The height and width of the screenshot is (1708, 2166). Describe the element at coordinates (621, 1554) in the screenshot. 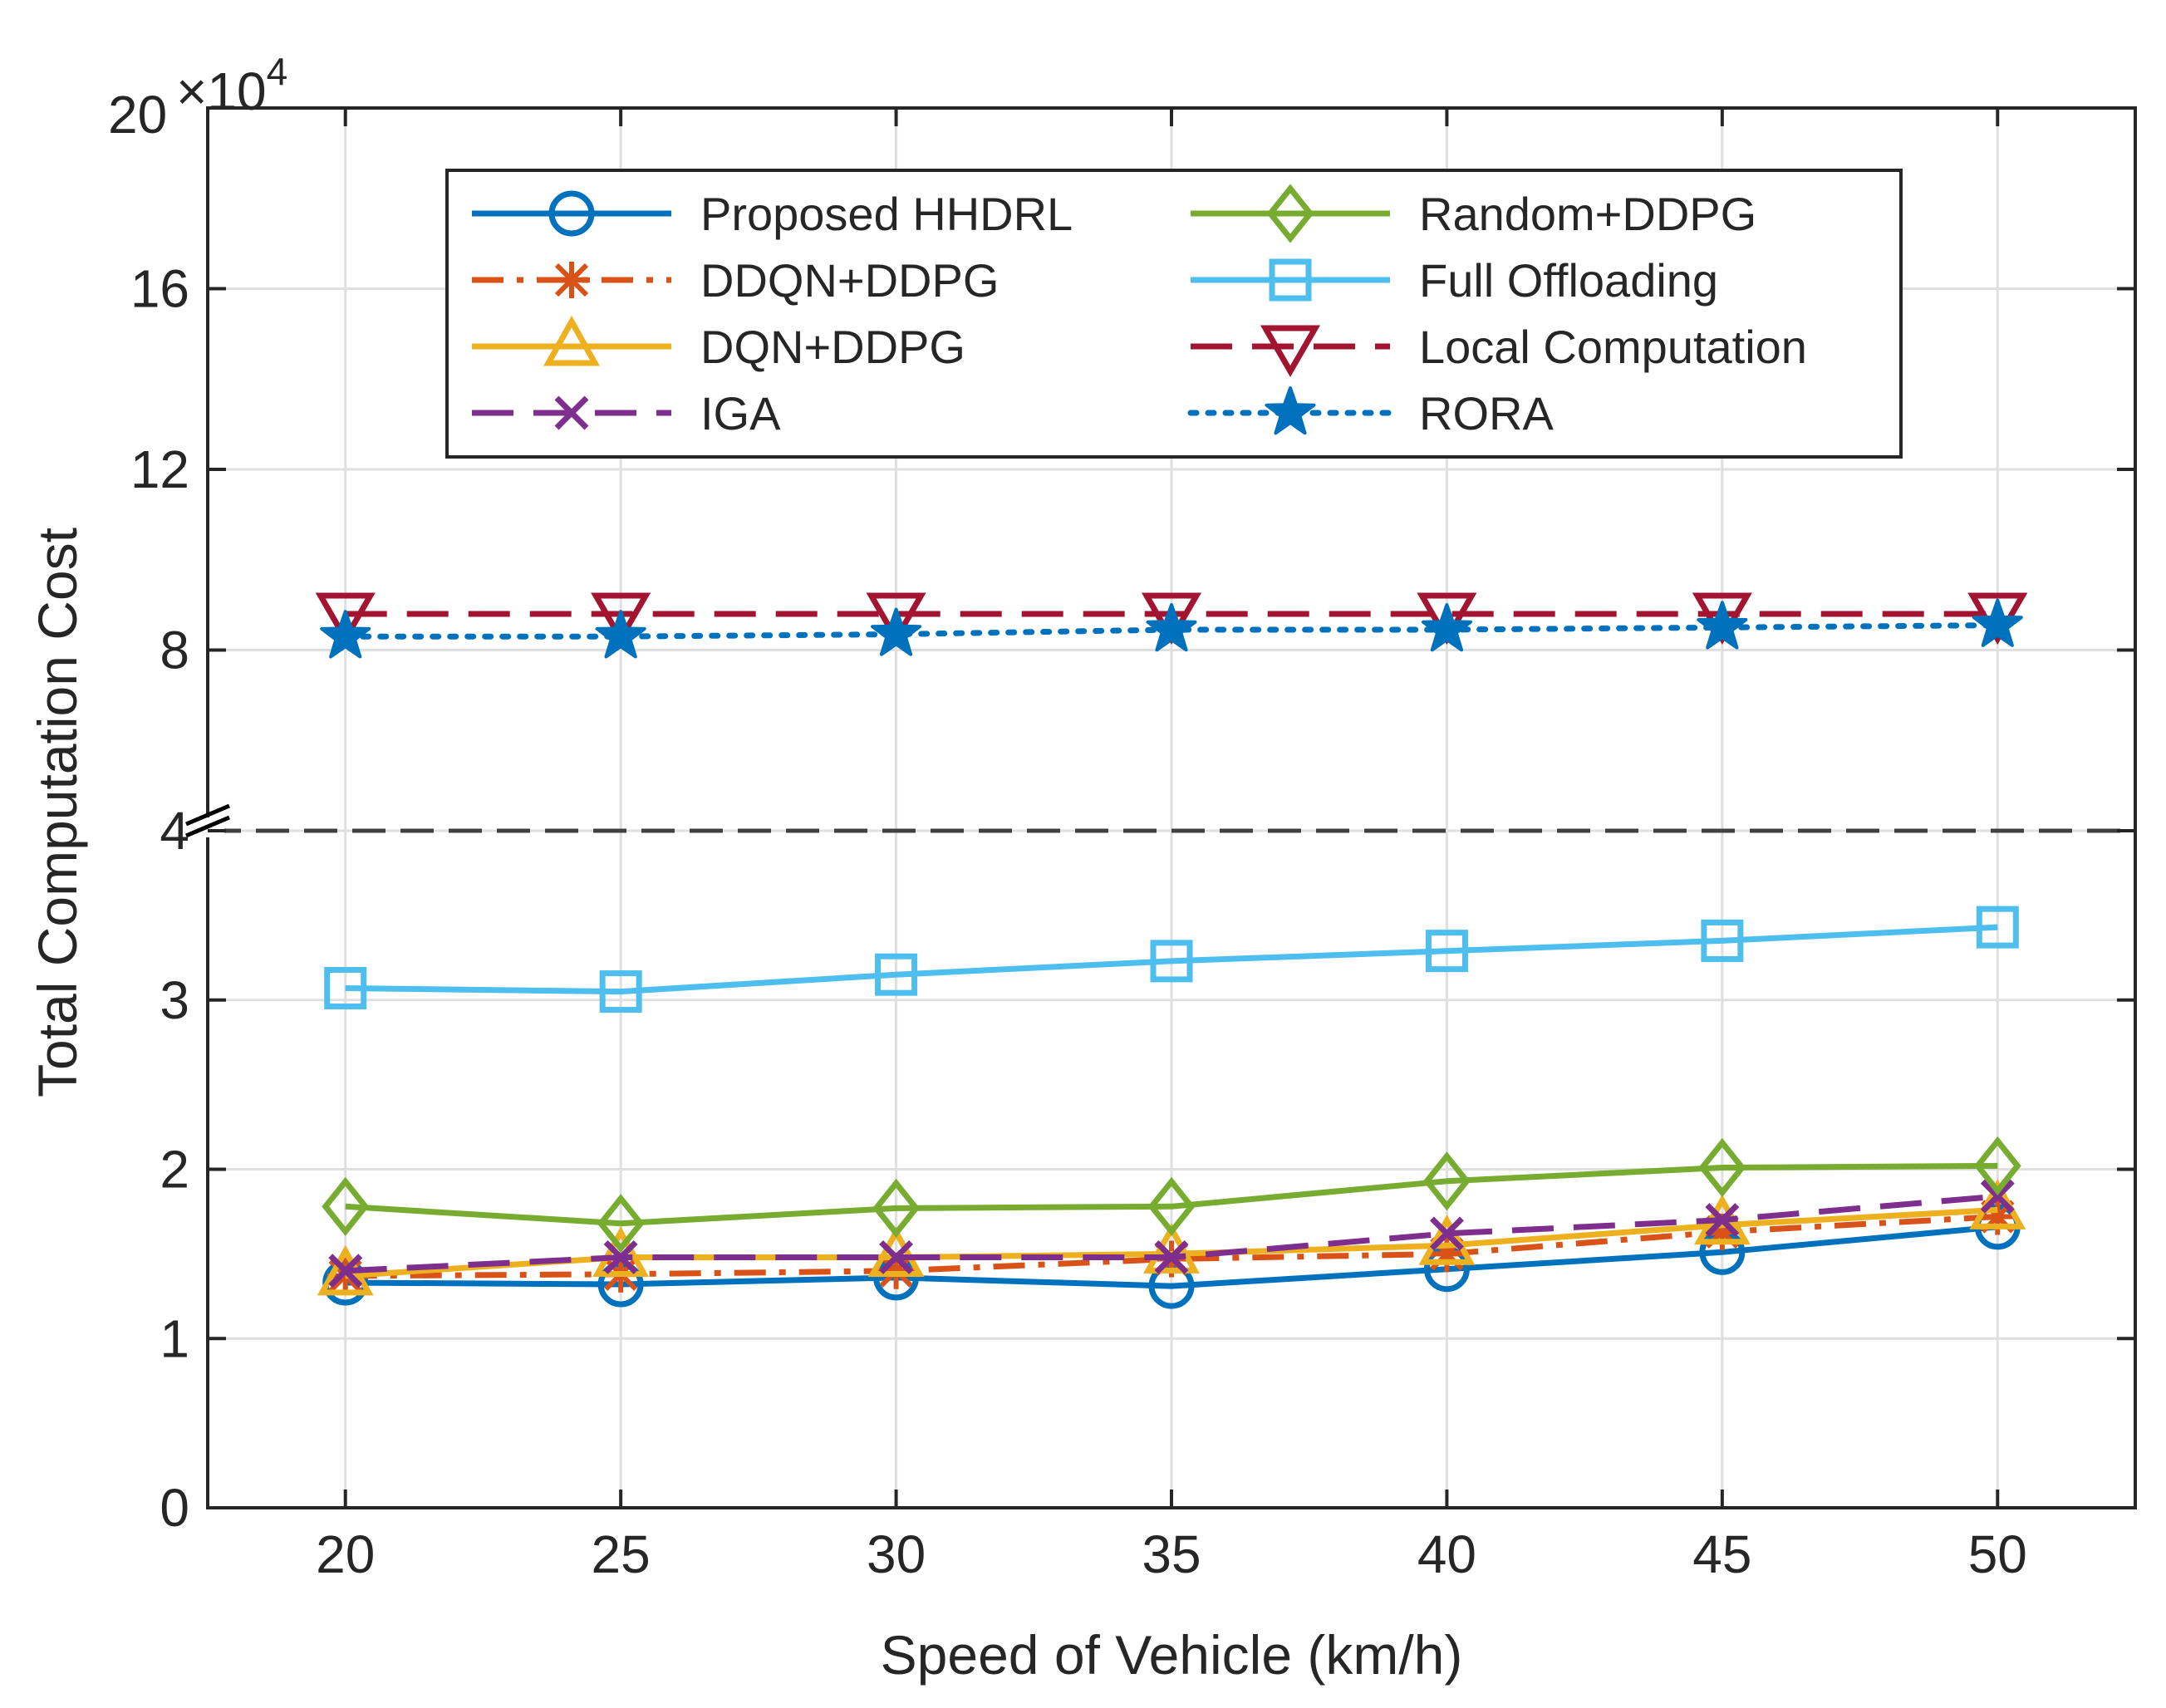

I see `x-tick-label: 25` at that location.